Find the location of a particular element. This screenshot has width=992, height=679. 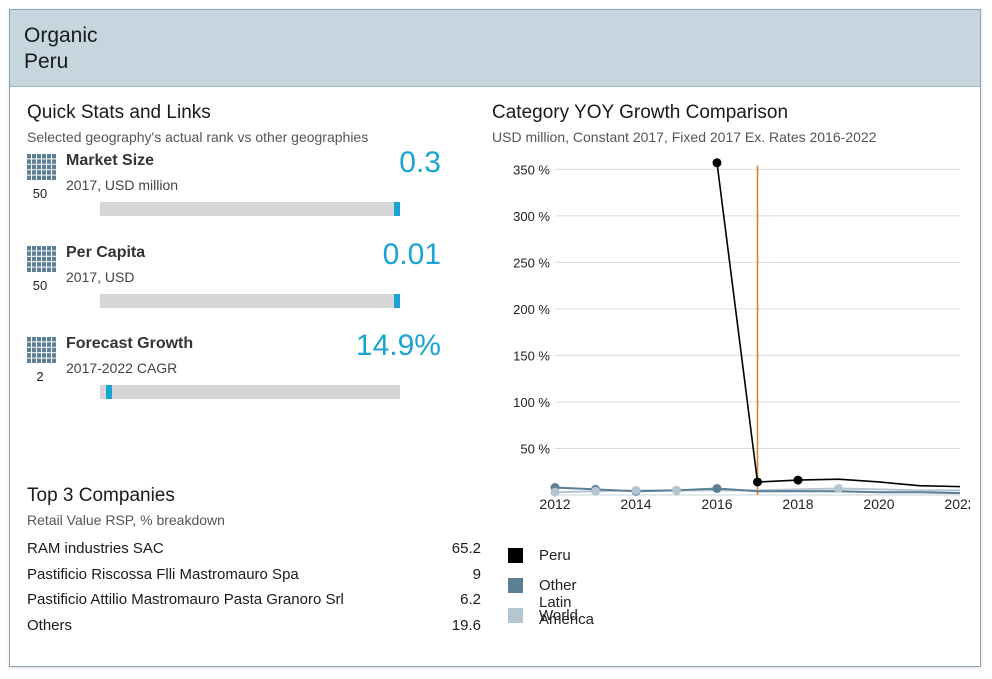

stat-unit: 2017, USD is located at coordinates (100, 277).